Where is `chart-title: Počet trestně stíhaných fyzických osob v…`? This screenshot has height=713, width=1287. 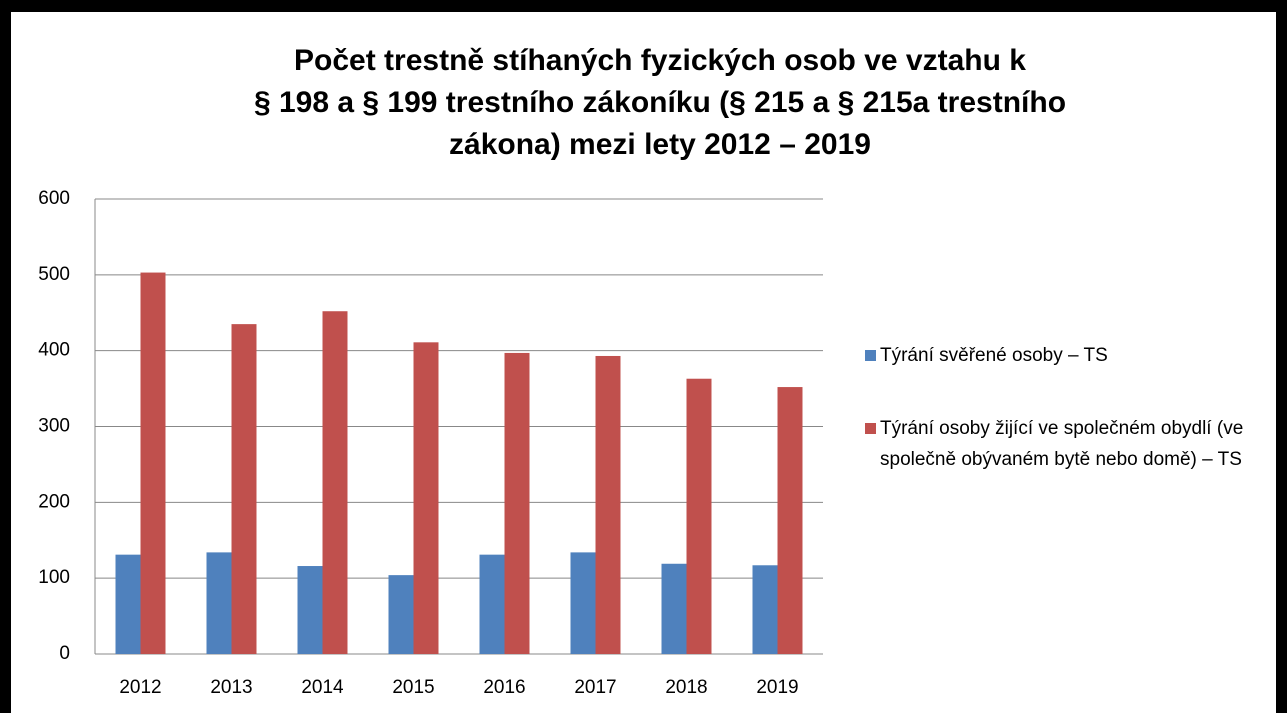 chart-title: Počet trestně stíhaných fyzických osob v… is located at coordinates (660, 60).